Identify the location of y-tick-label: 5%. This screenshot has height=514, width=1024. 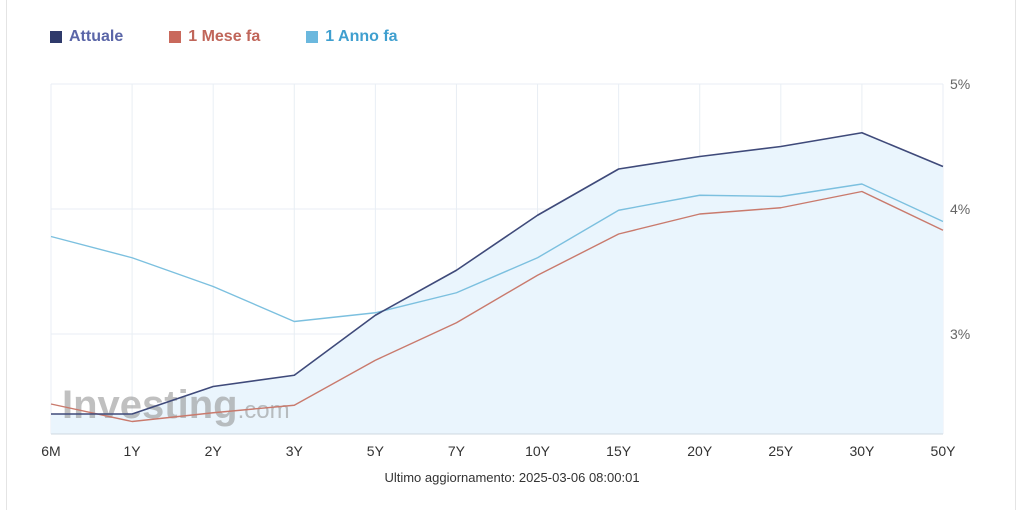
(960, 84).